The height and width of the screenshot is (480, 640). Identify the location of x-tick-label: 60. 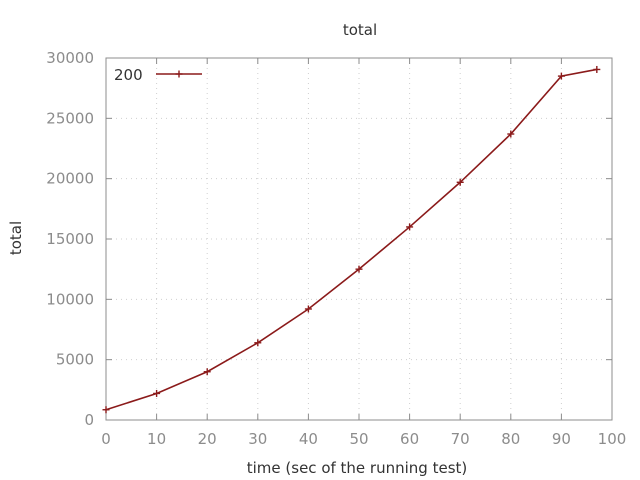
(409, 439).